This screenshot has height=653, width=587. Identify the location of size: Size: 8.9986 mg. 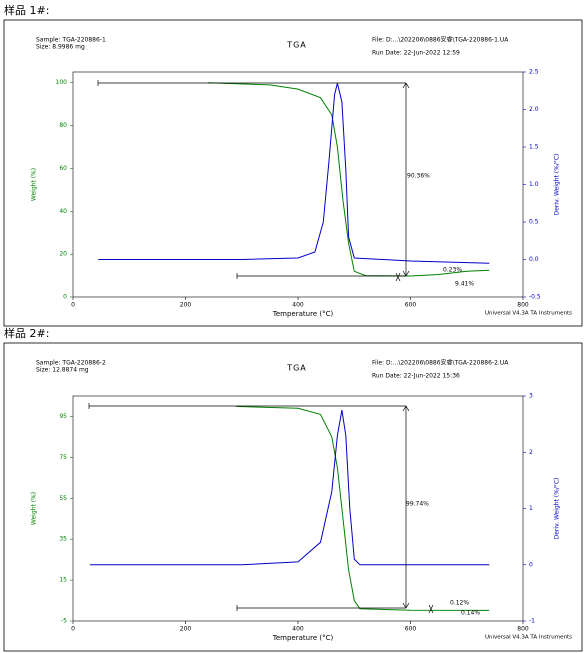
(60, 47).